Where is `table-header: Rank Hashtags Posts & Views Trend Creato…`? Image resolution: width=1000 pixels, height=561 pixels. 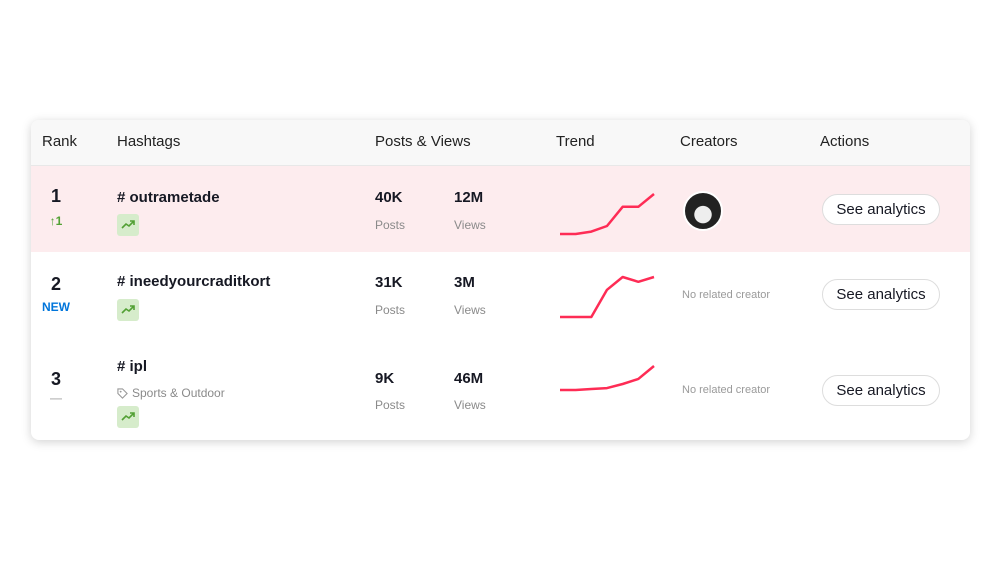 table-header: Rank Hashtags Posts & Views Trend Creato… is located at coordinates (500, 143).